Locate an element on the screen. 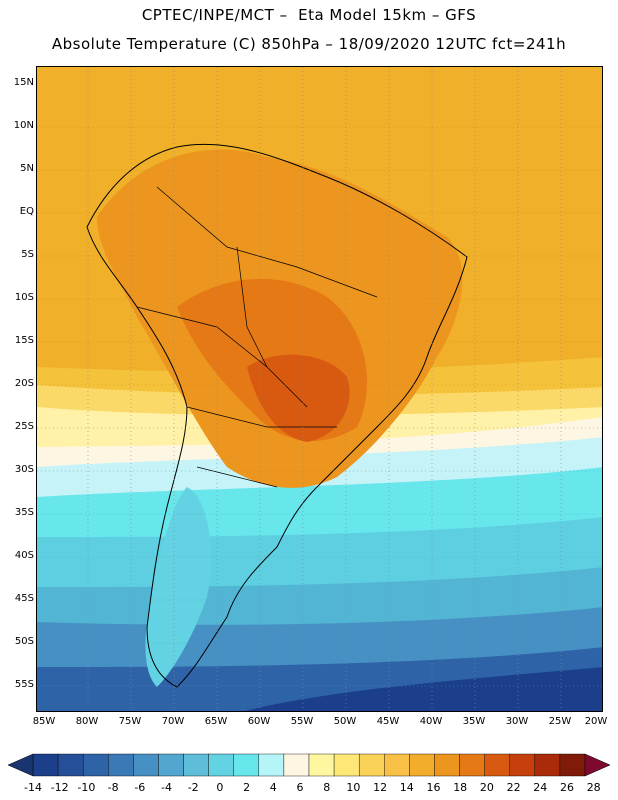  lat-label: 5N is located at coordinates (27, 168).